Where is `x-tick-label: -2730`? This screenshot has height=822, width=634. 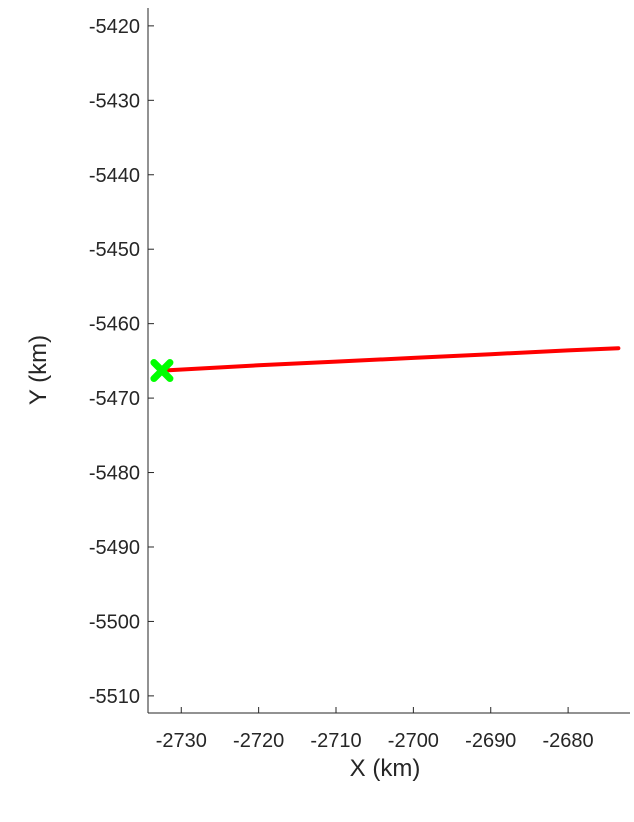
x-tick-label: -2730 is located at coordinates (181, 741).